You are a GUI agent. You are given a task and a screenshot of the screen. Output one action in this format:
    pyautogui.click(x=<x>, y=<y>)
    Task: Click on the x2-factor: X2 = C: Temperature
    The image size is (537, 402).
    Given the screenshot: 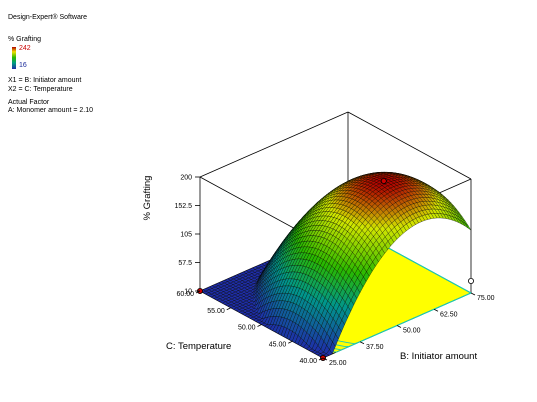 What is the action you would take?
    pyautogui.click(x=40, y=89)
    